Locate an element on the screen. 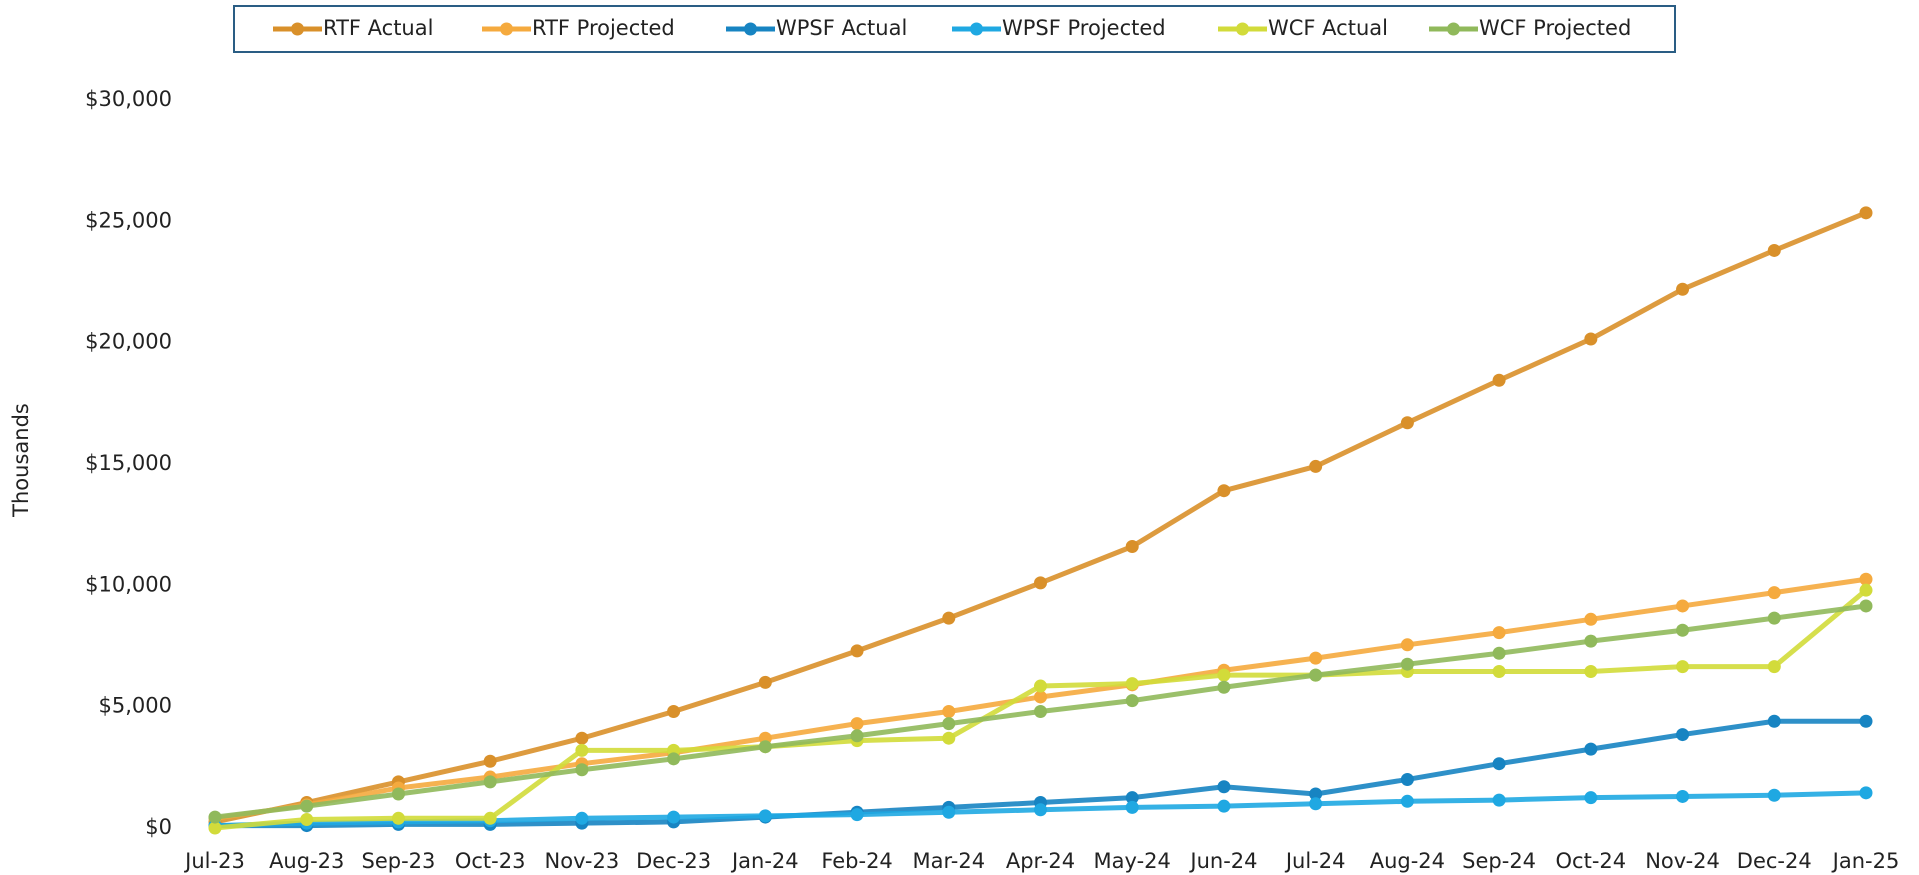 The height and width of the screenshot is (875, 1919). x-tick-label: Oct-23 is located at coordinates (490, 861).